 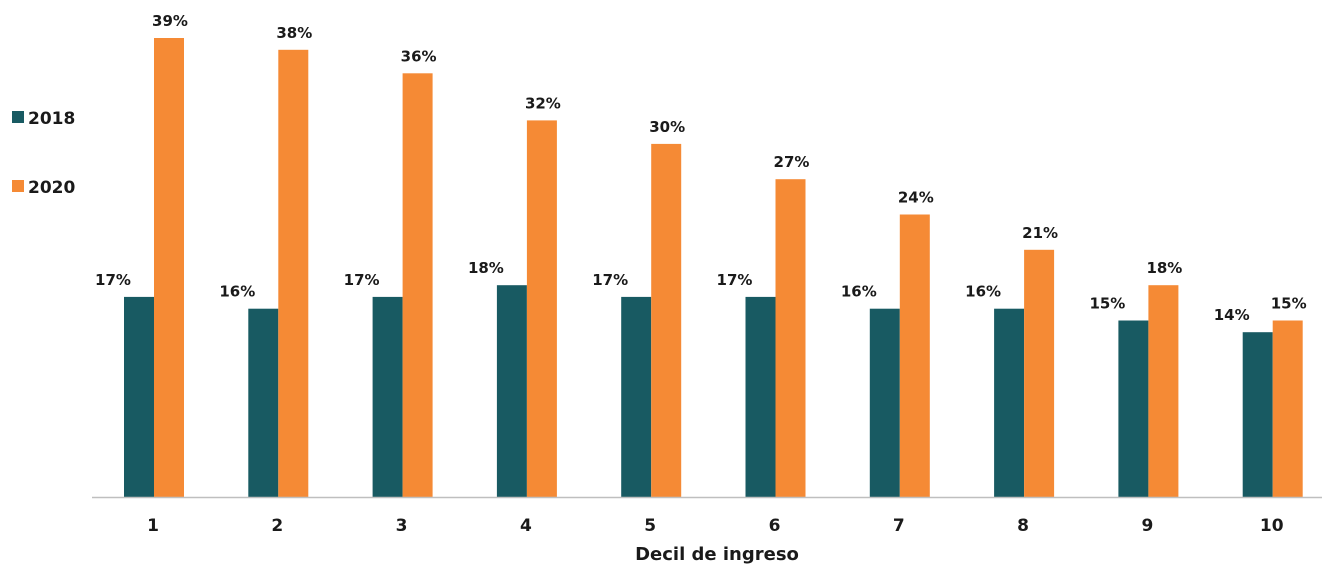 What do you see at coordinates (419, 56) in the screenshot?
I see `value-label-2020-decil-3: 36%` at bounding box center [419, 56].